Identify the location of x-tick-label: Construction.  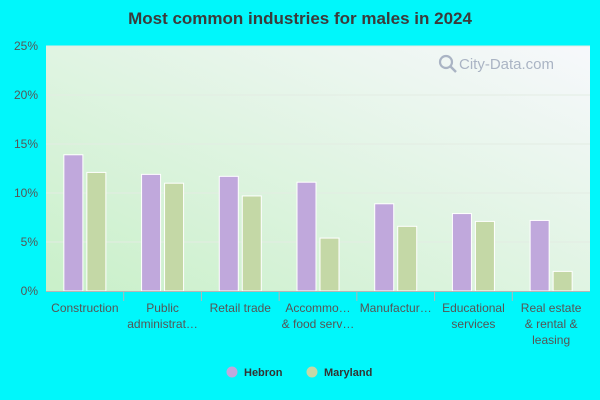
(84, 308).